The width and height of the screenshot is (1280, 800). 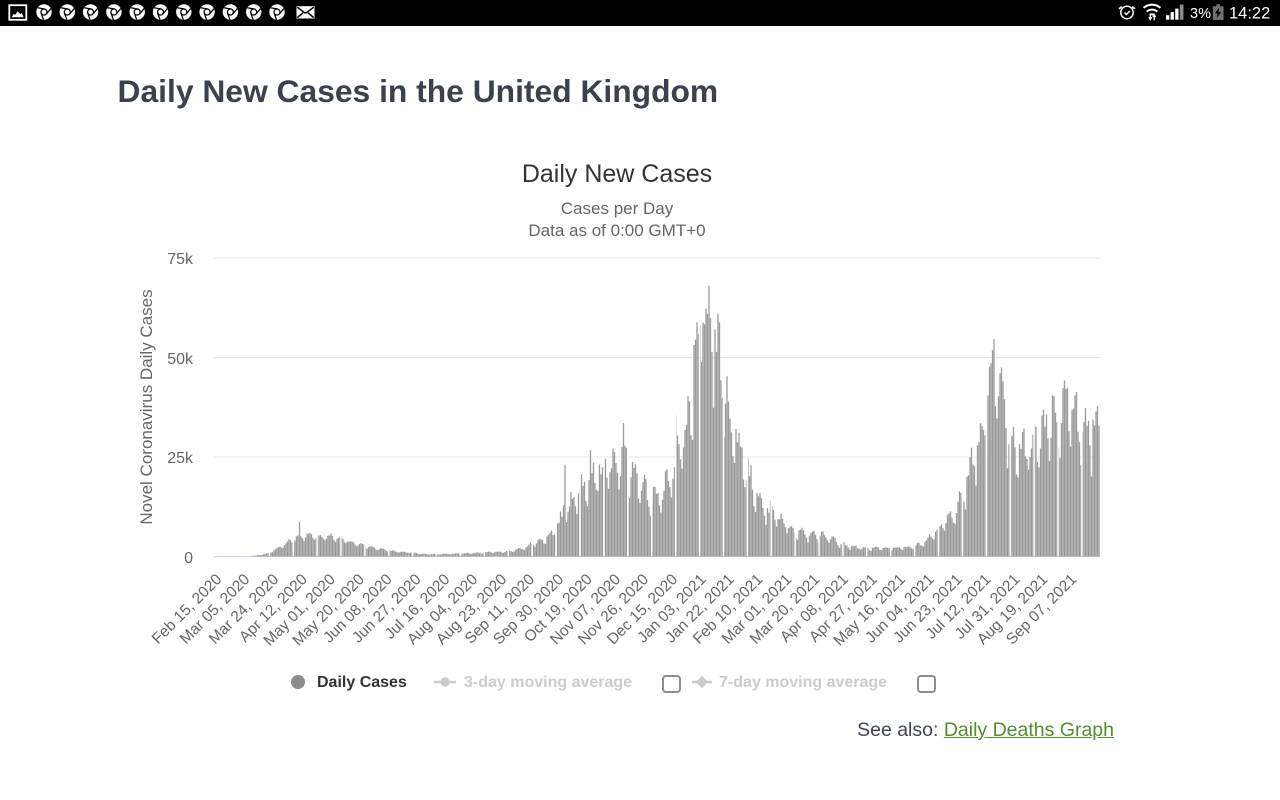 I want to click on svg-text: 3%, so click(x=1200, y=14).